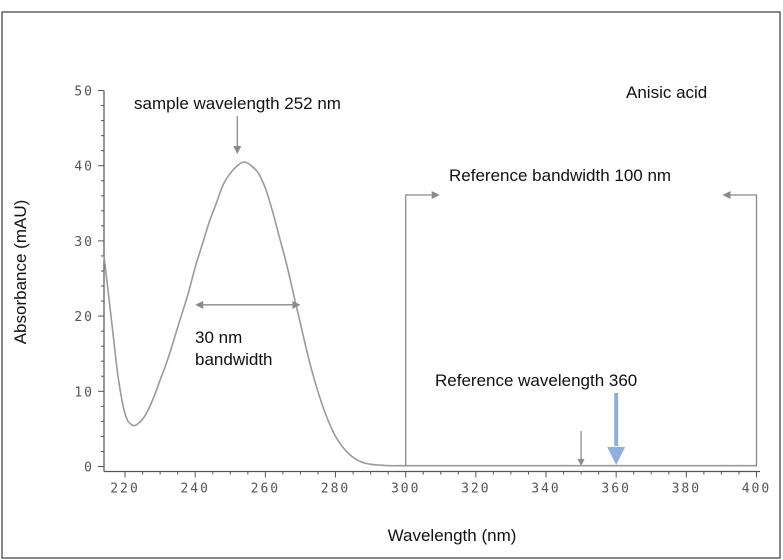  I want to click on sample-wavelength-label: sample wavelength 252 nm, so click(237, 103).